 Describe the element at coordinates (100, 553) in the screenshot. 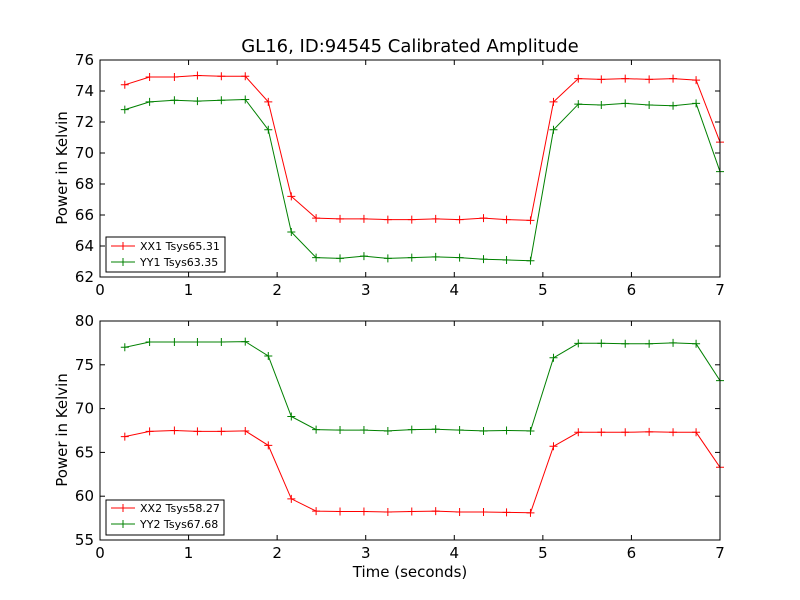

I see `bottom-x-tick-label-0: 0` at that location.